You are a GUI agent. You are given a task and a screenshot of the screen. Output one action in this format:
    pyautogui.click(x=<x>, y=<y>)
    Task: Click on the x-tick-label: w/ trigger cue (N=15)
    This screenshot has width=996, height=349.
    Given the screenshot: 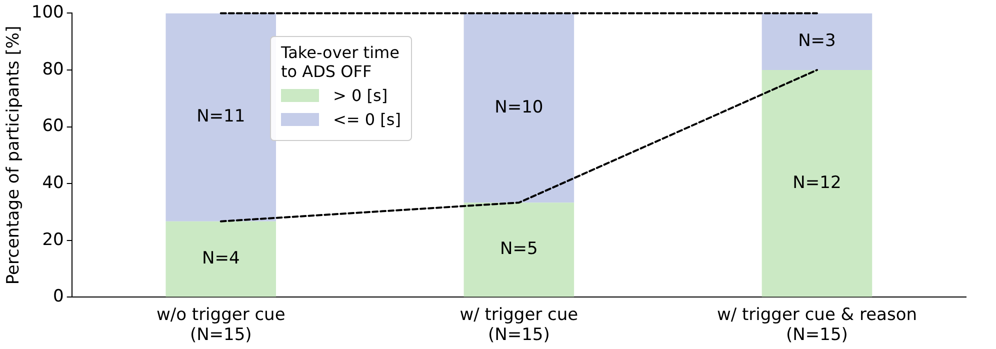 What is the action you would take?
    pyautogui.click(x=519, y=325)
    